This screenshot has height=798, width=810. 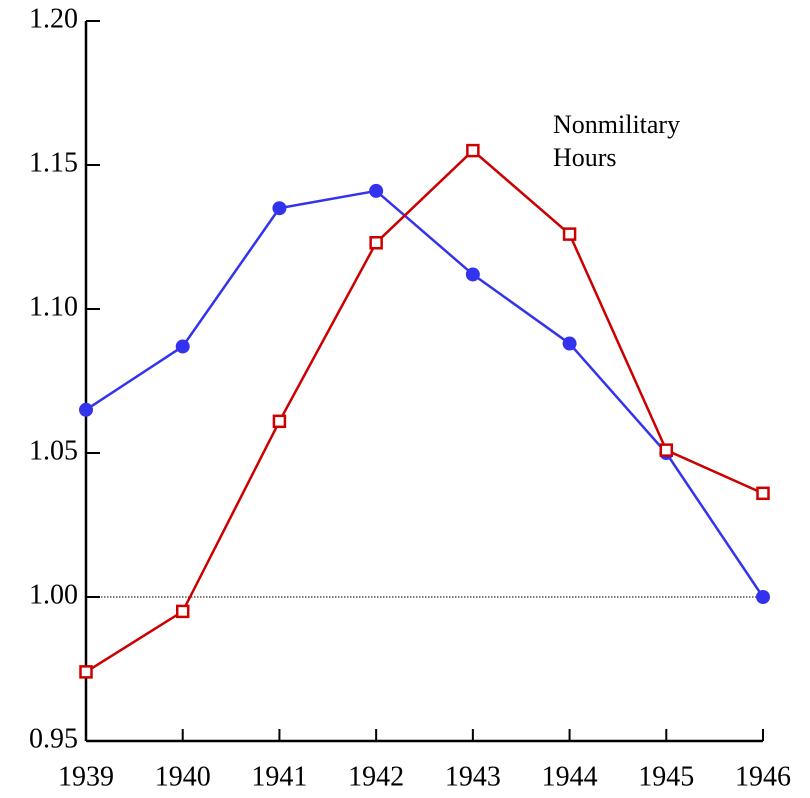 I want to click on y-tick-label: 0.95, so click(x=53, y=738).